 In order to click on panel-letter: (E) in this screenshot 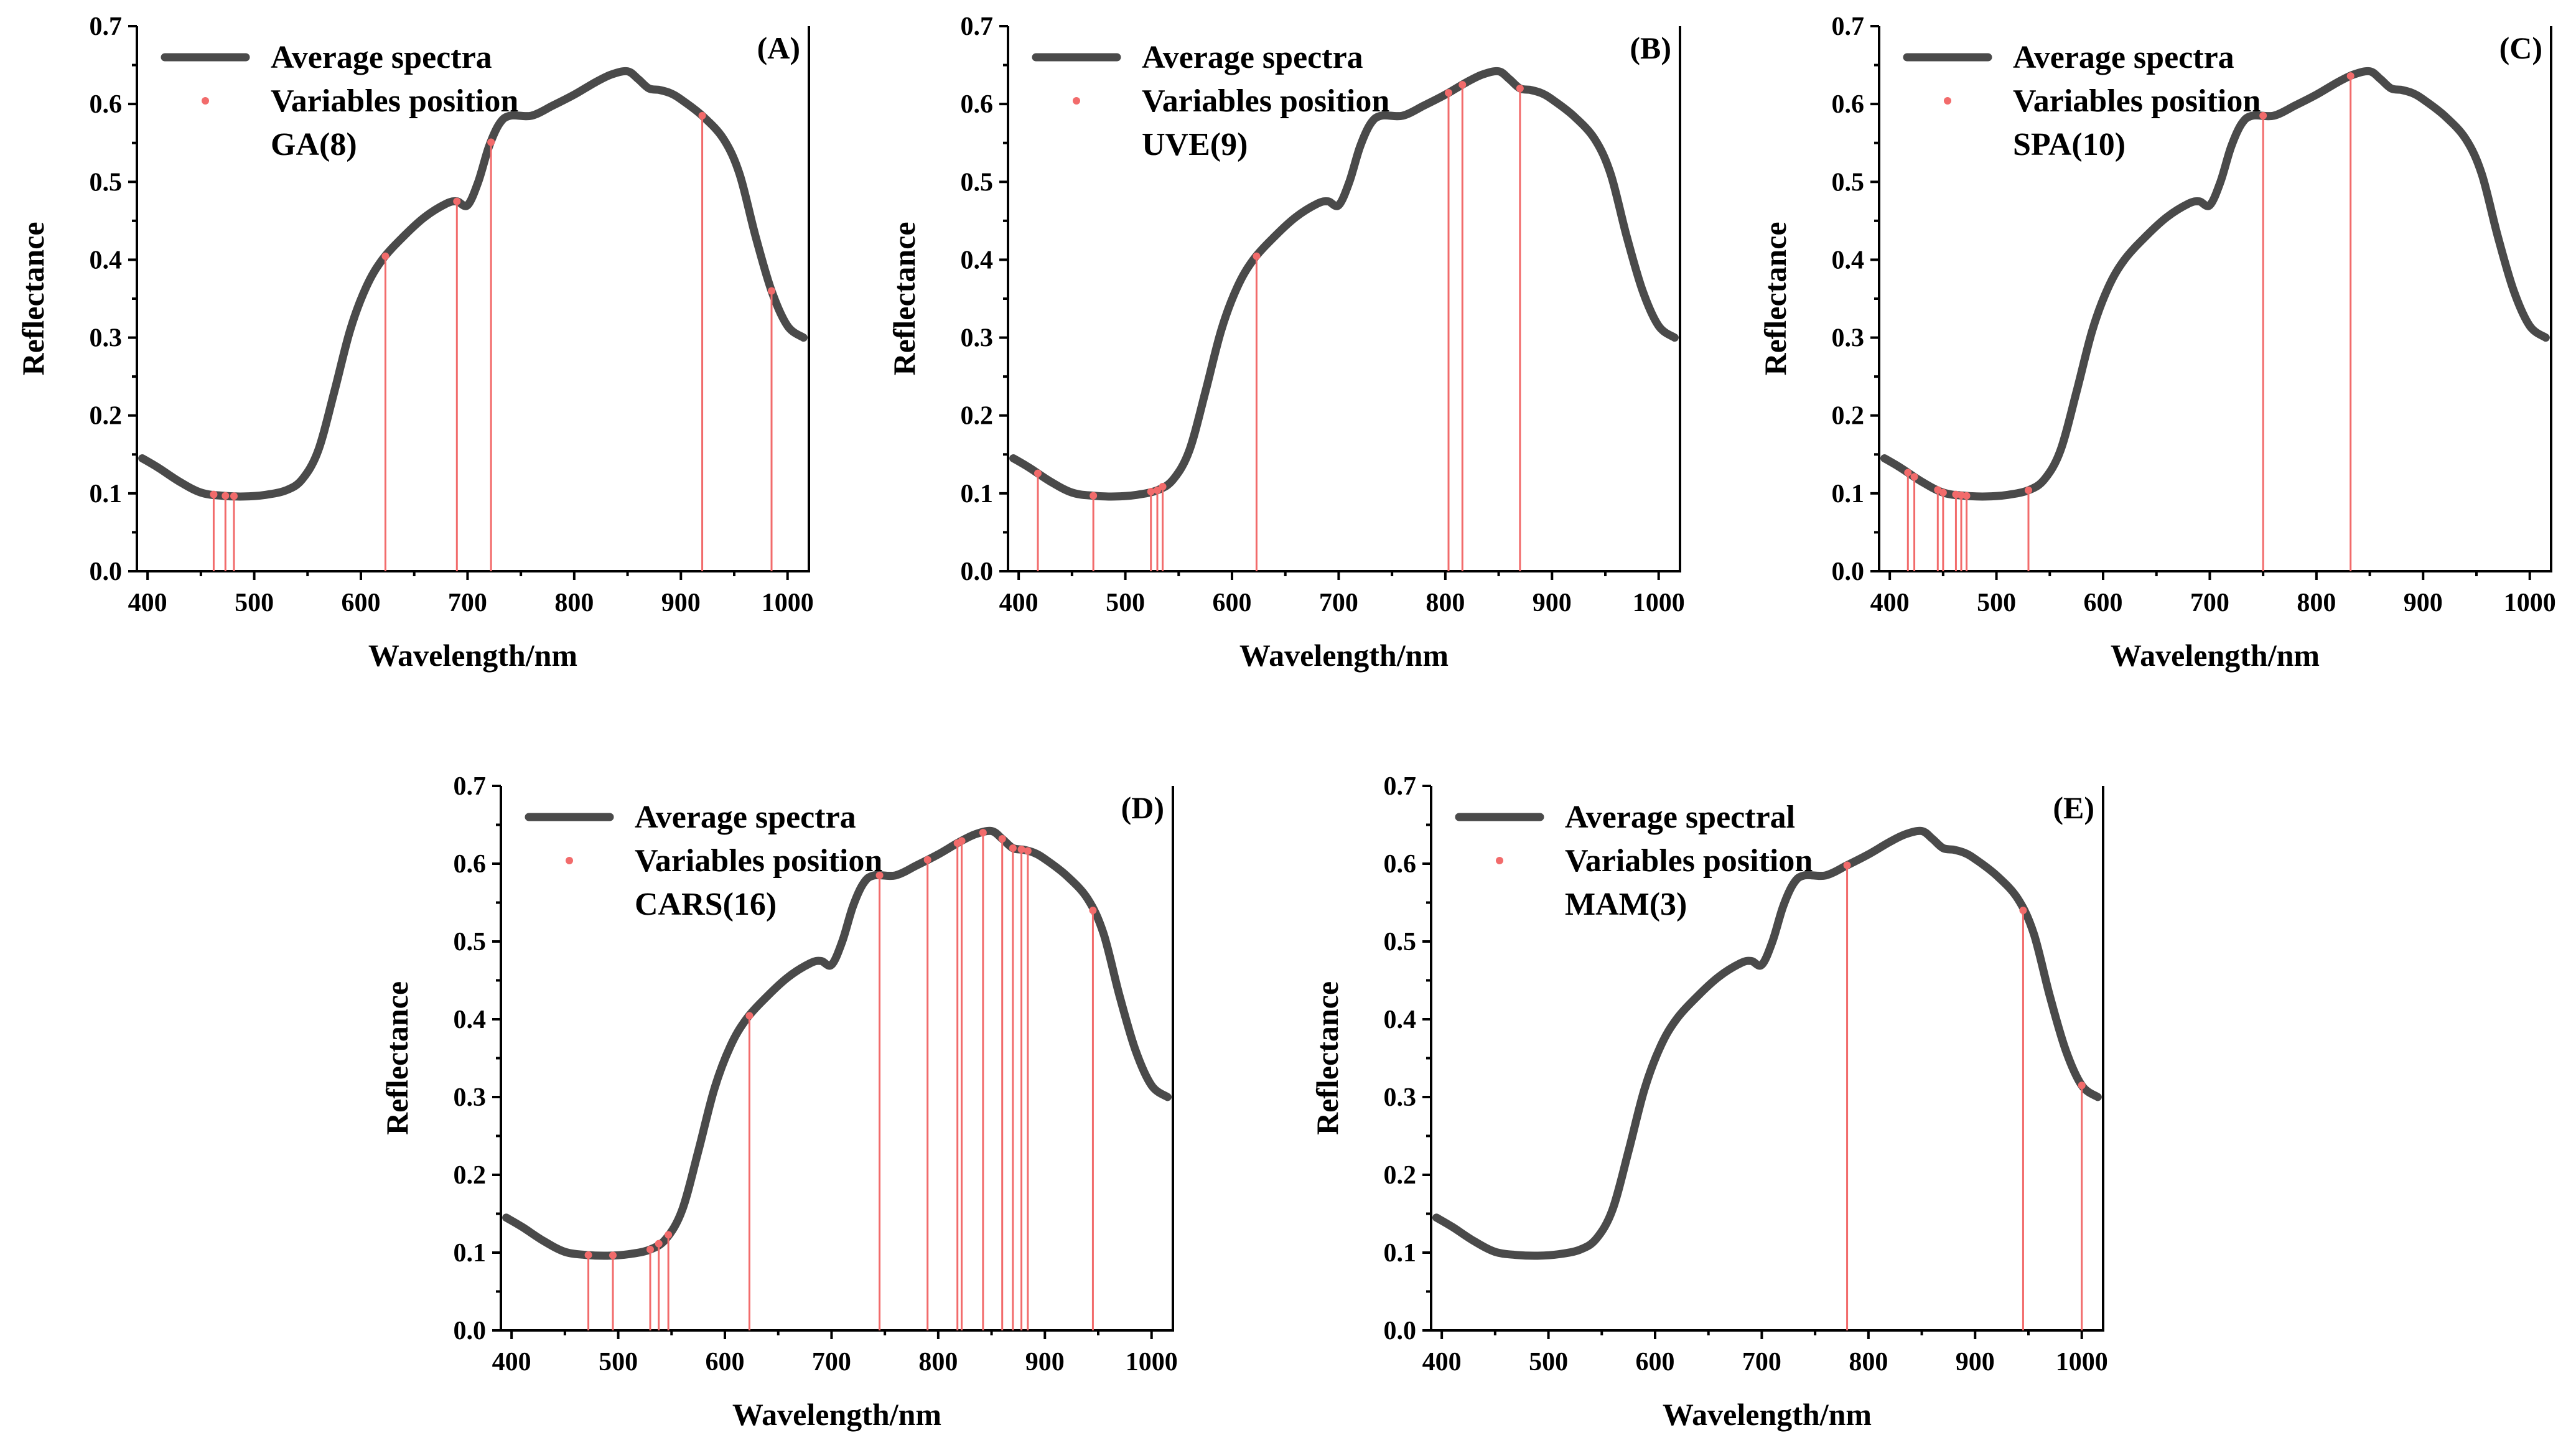, I will do `click(2073, 808)`.